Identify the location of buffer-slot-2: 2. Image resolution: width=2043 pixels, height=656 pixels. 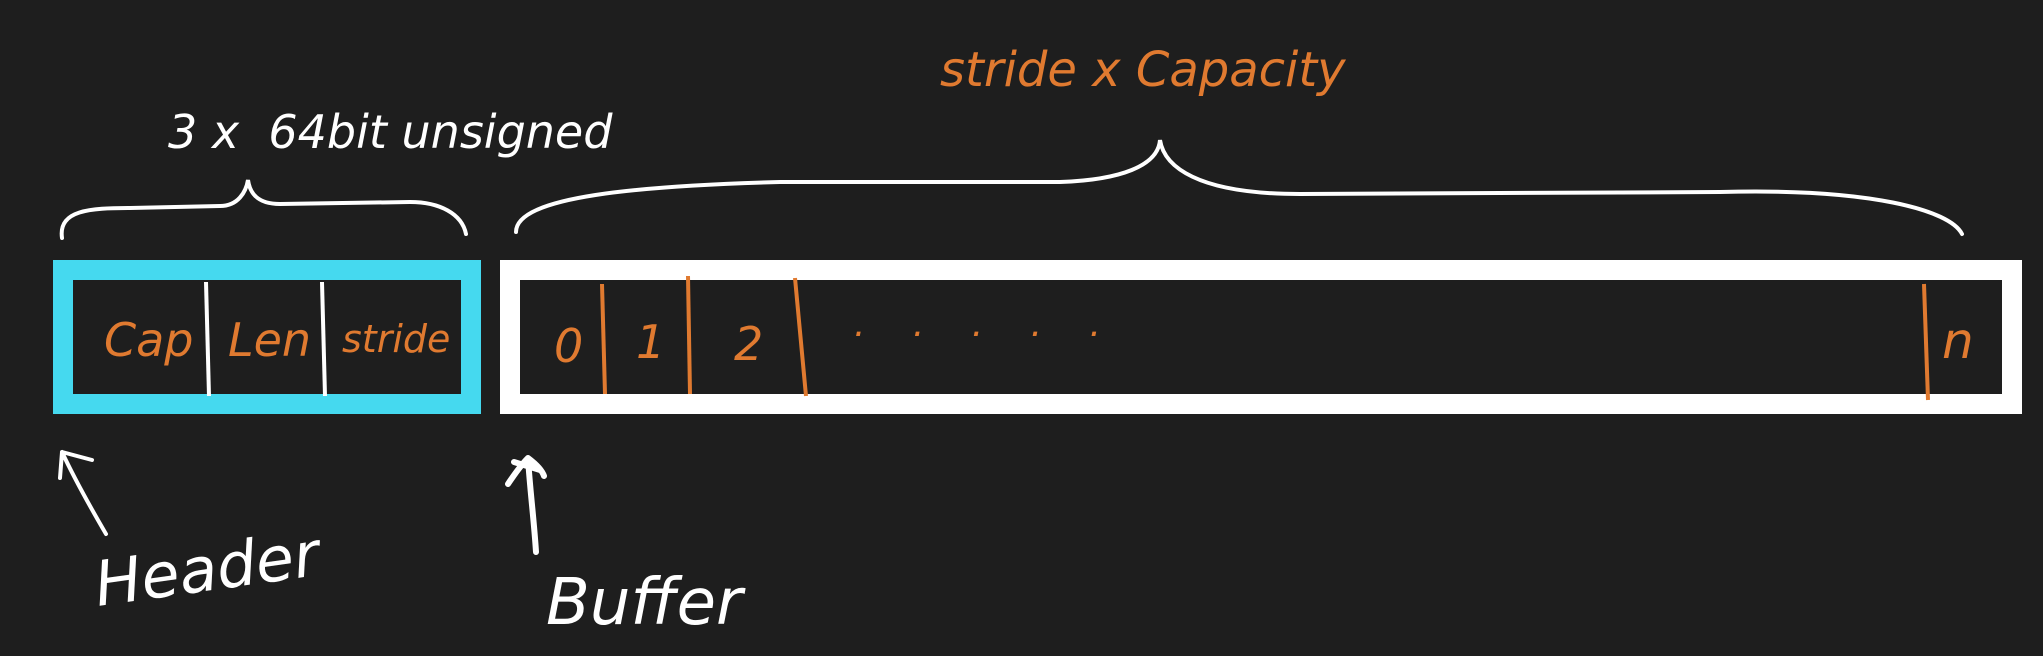
(748, 344).